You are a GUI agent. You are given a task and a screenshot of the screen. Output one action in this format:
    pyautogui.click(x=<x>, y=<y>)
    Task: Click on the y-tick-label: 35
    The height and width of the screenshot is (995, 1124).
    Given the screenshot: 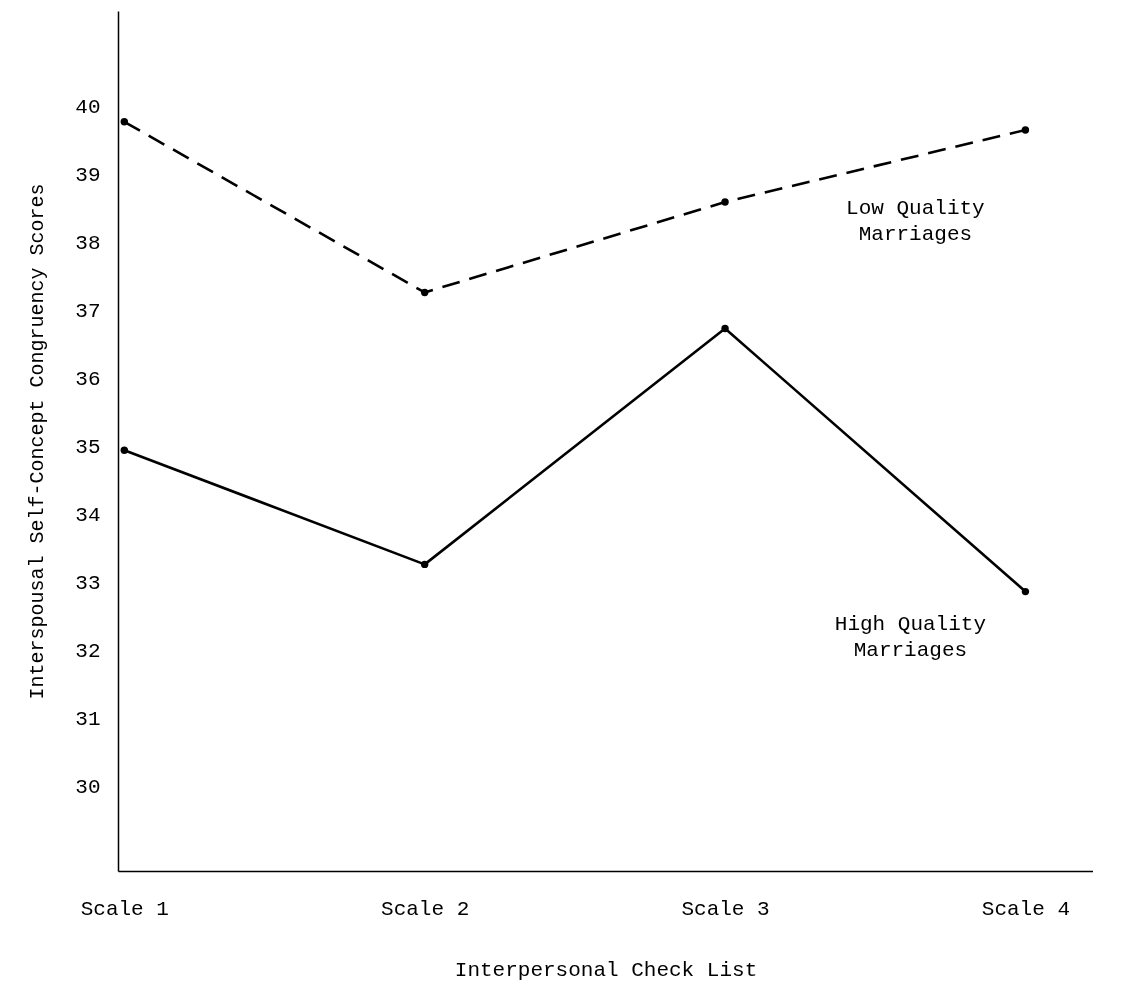 What is the action you would take?
    pyautogui.click(x=88, y=447)
    